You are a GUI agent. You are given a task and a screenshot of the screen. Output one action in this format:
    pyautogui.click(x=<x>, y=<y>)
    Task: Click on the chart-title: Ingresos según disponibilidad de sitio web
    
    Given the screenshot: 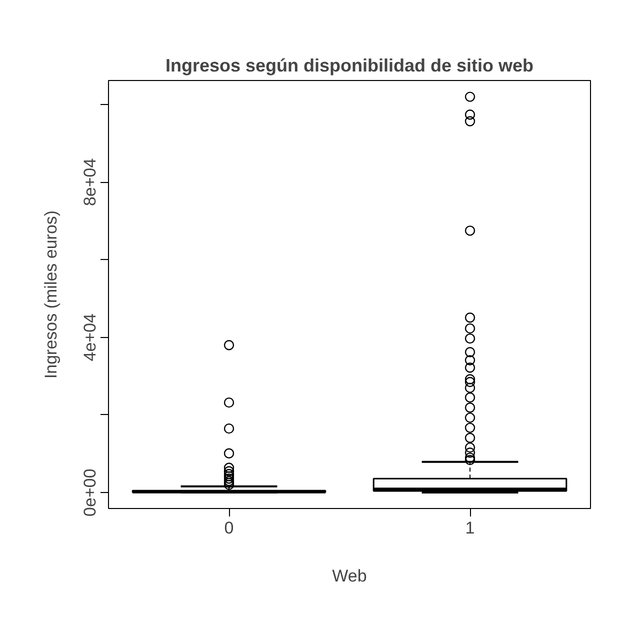 What is the action you would take?
    pyautogui.click(x=349, y=66)
    